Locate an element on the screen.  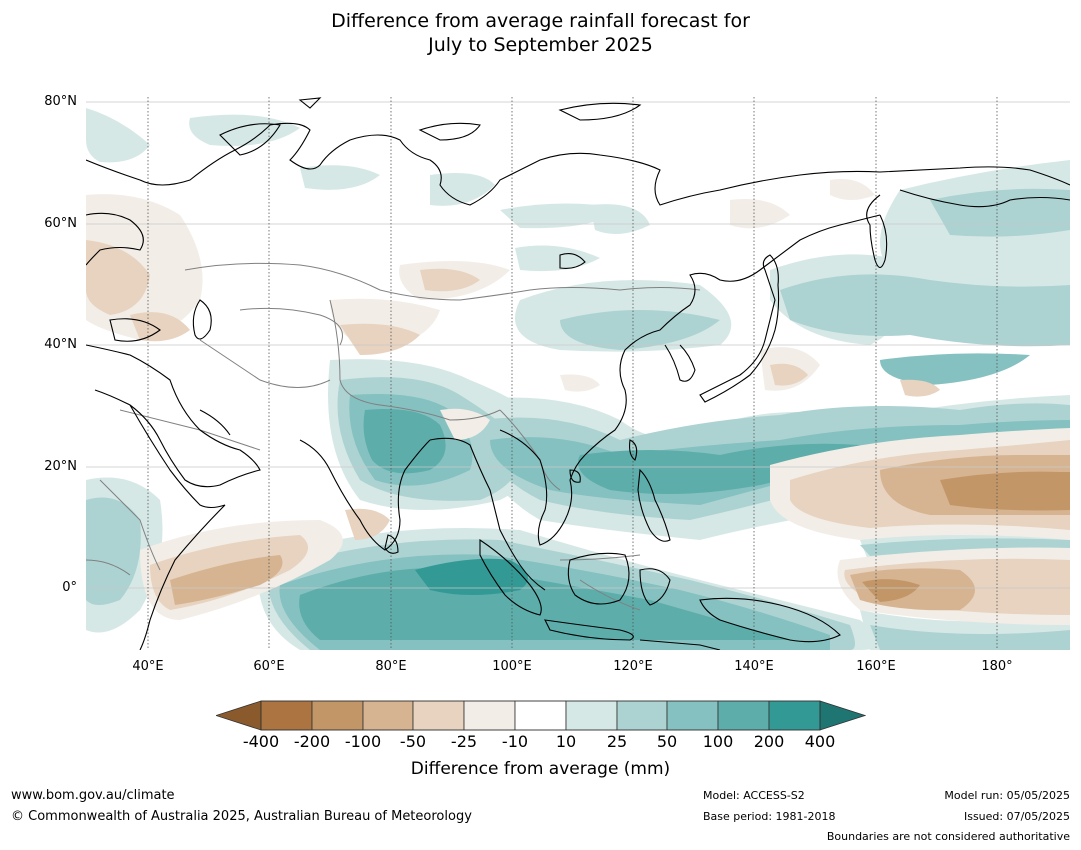
colorbar-tick: -50 is located at coordinates (413, 741).